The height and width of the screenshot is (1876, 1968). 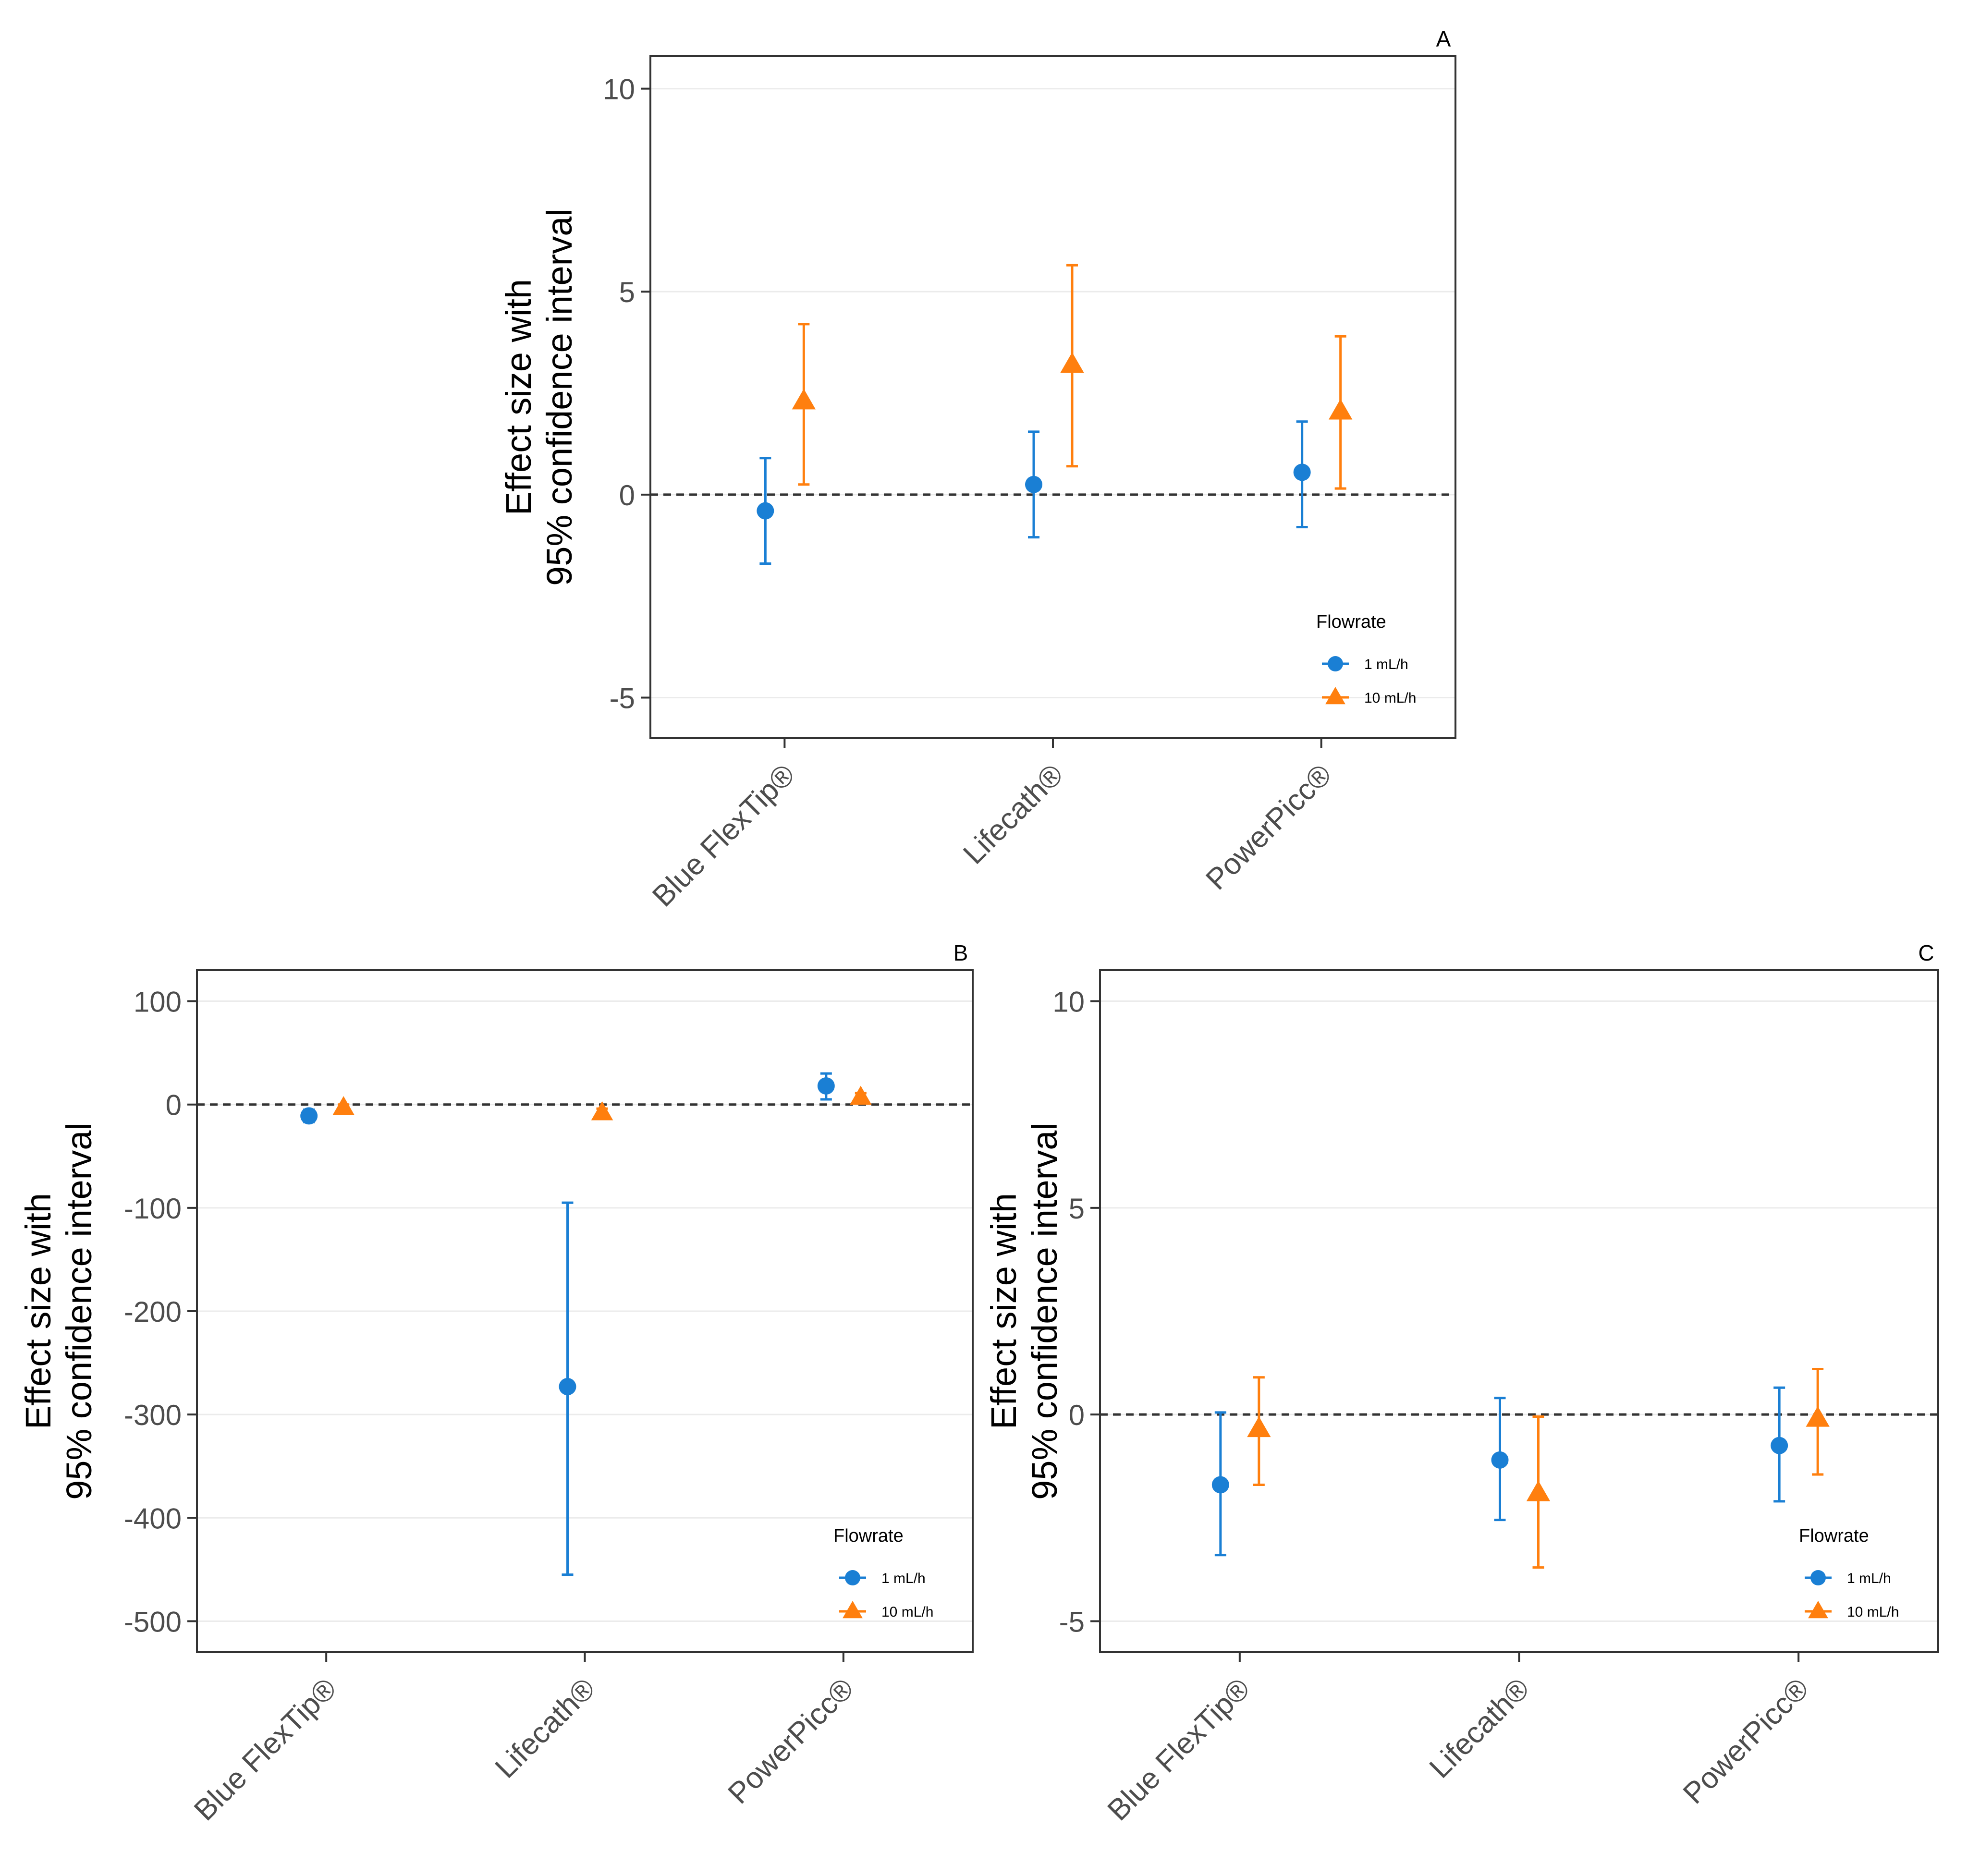 I want to click on y-tick-label: 100, so click(x=158, y=1002).